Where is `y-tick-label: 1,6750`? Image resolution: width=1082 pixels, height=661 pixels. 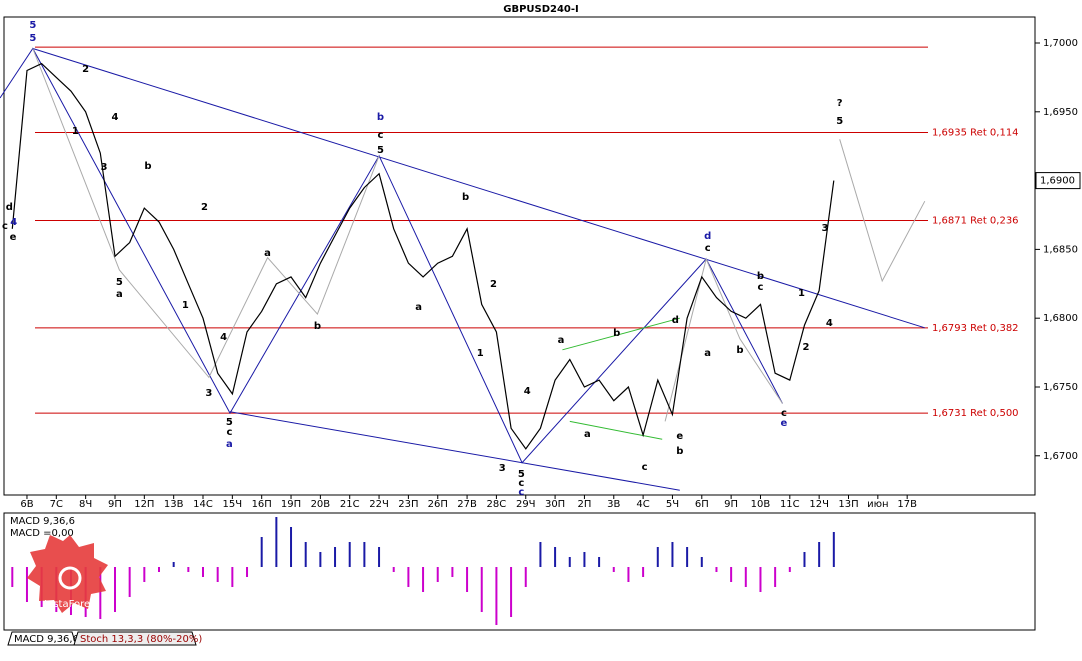
y-tick-label: 1,6750 is located at coordinates (1060, 387).